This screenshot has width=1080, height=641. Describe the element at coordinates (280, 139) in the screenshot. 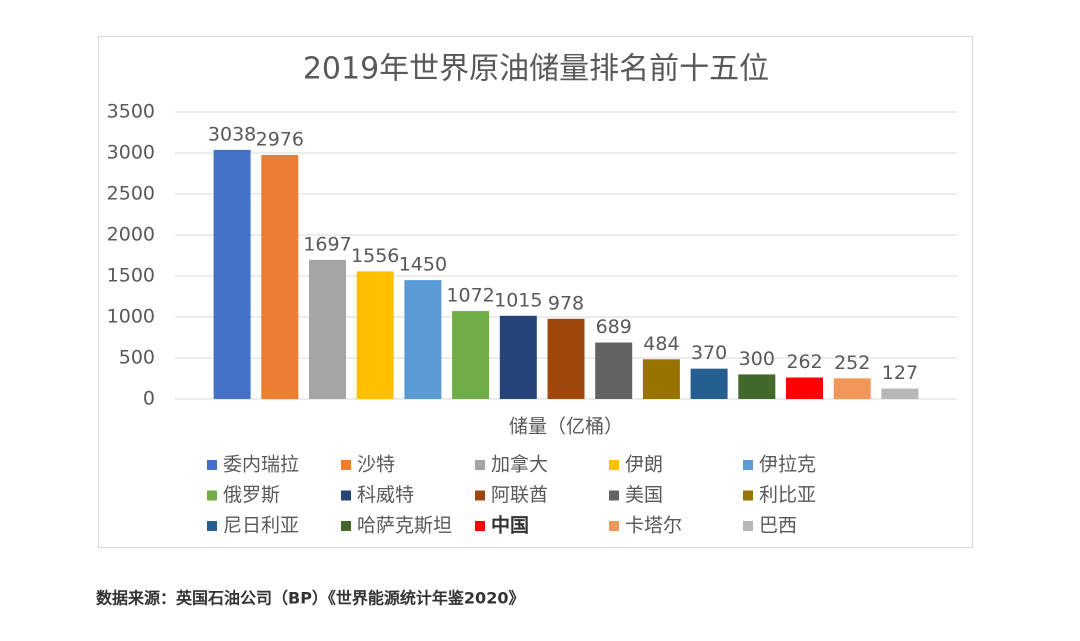

I see `data-label: 2976` at that location.